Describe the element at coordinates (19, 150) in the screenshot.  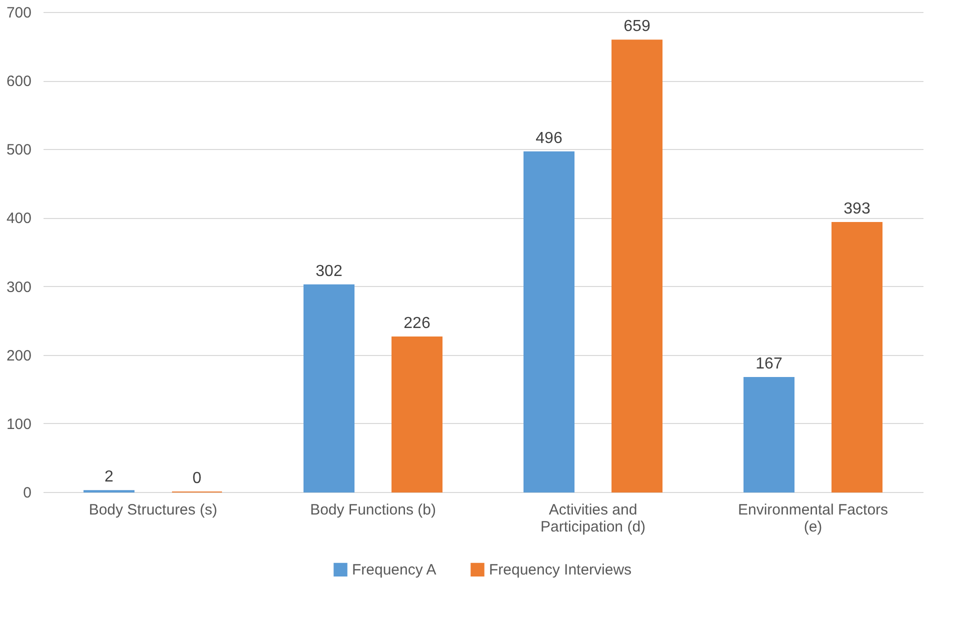
I see `y-tick-label: 500` at that location.